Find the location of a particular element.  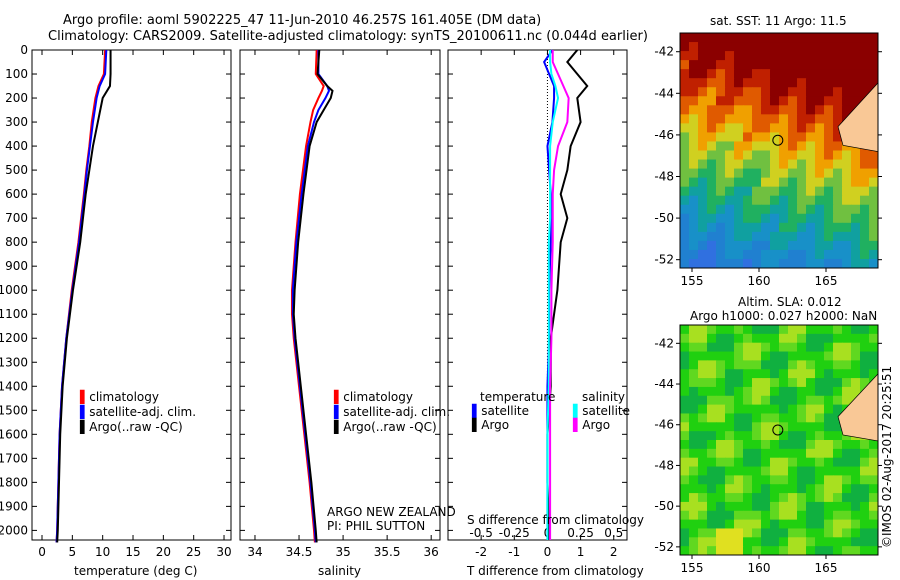

sst-map-frame is located at coordinates (779, 150).